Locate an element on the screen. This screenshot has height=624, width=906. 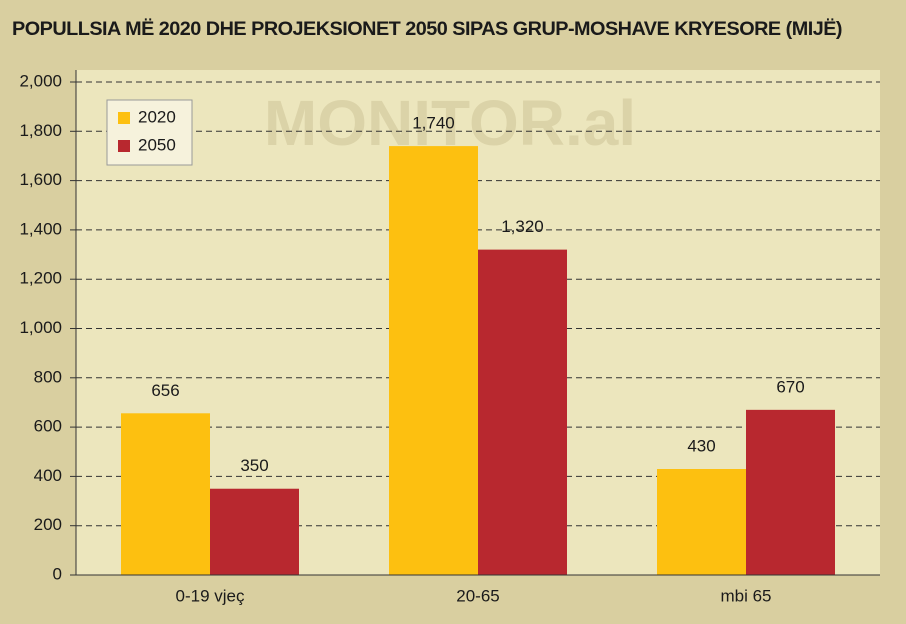
y-tick-label: 2,000 is located at coordinates (40, 80).